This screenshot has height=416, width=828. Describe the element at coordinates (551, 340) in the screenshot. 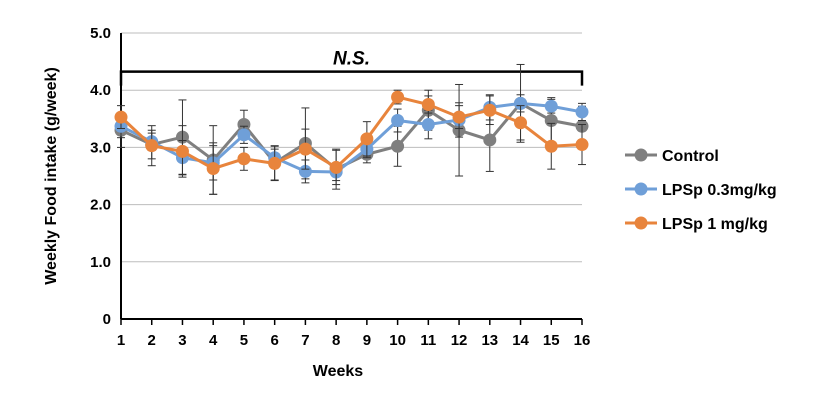

I see `x-tick-label: 15` at that location.